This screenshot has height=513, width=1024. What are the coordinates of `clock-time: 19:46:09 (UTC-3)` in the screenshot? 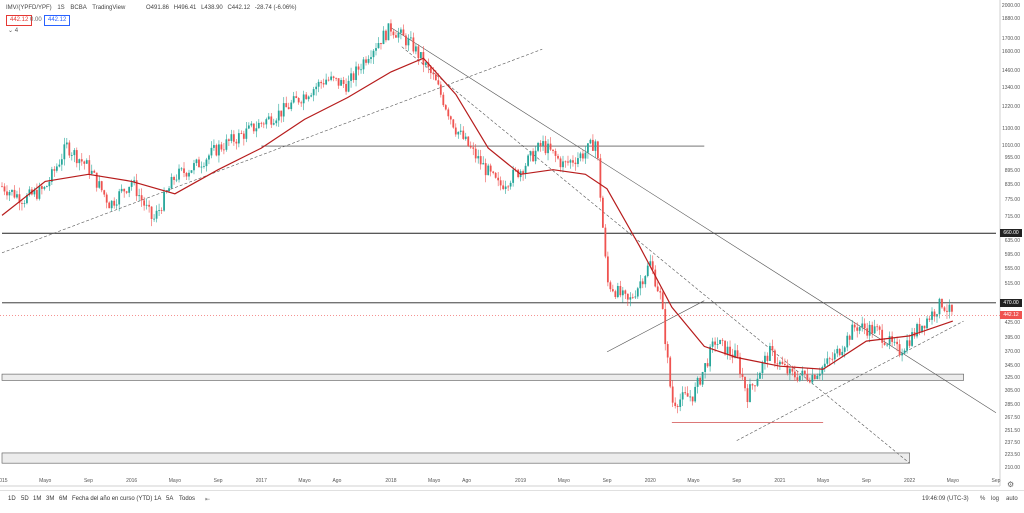 It's located at (945, 499).